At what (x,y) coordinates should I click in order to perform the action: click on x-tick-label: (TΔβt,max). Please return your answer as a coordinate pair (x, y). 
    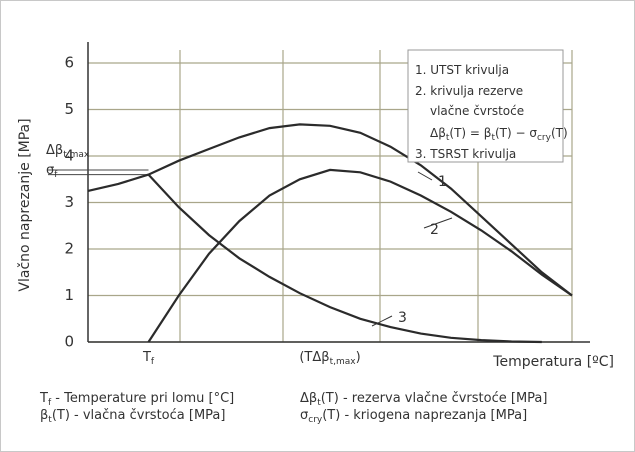
    Looking at the image, I should click on (329, 358).